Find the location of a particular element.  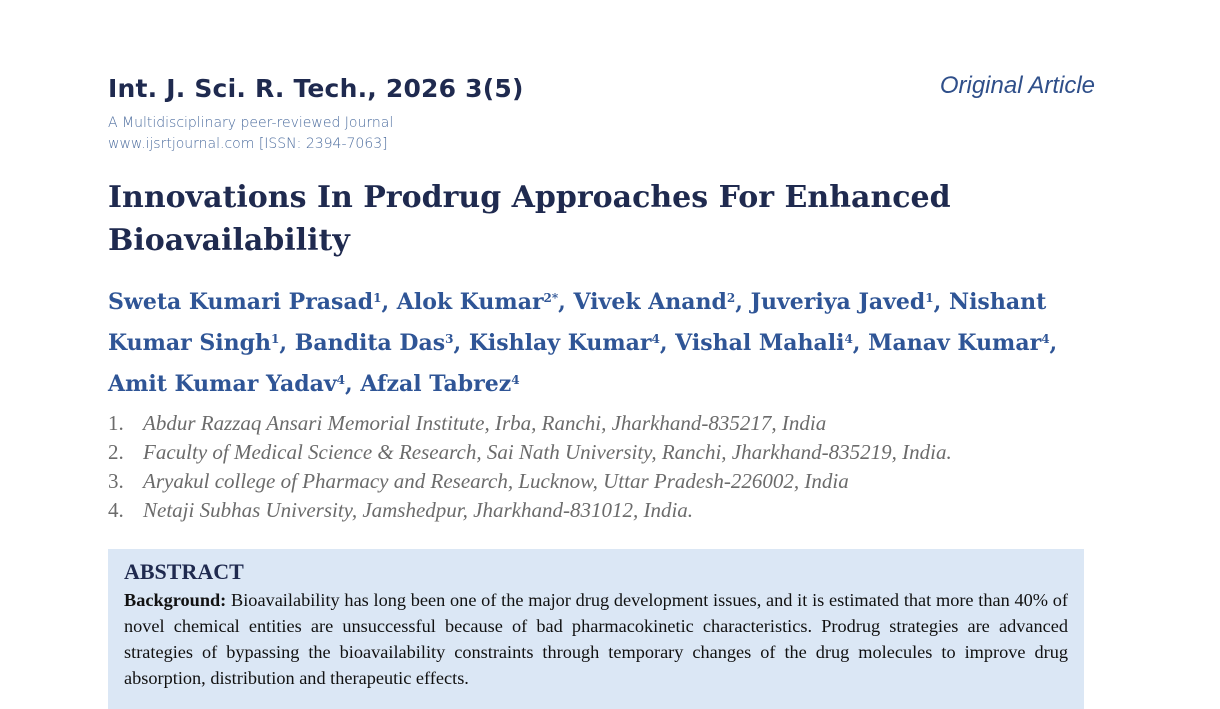

affiliation-number: 4. is located at coordinates (116, 510).